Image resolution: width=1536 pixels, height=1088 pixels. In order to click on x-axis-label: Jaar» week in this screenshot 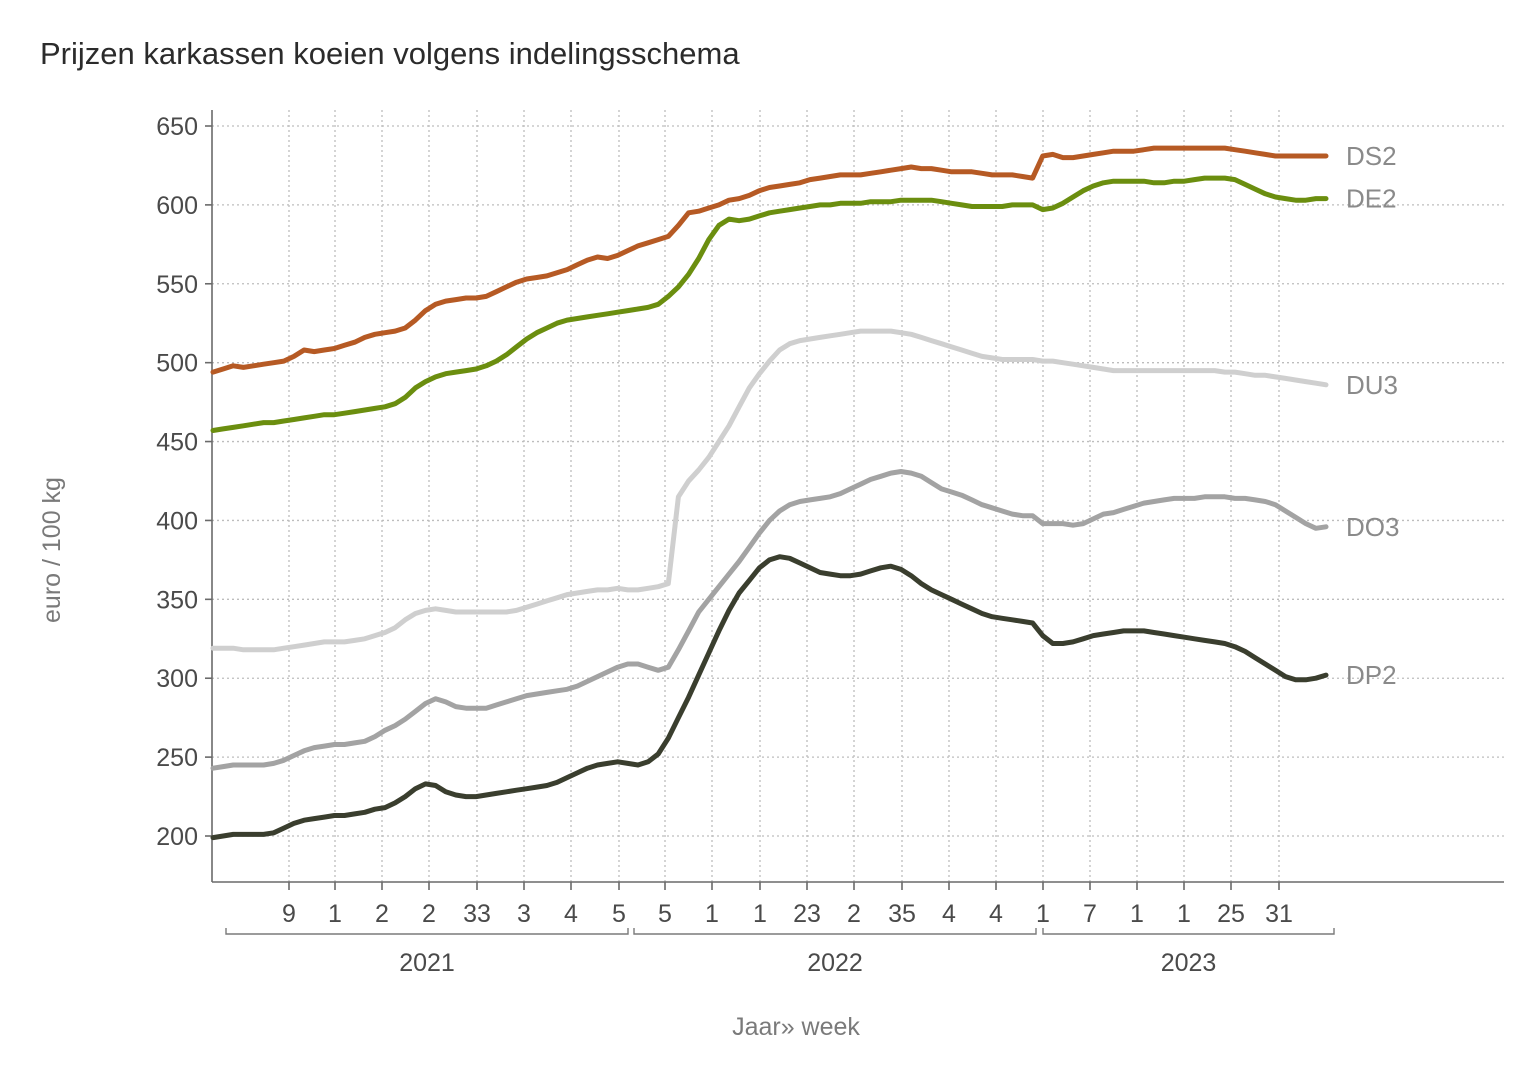, I will do `click(796, 1027)`.